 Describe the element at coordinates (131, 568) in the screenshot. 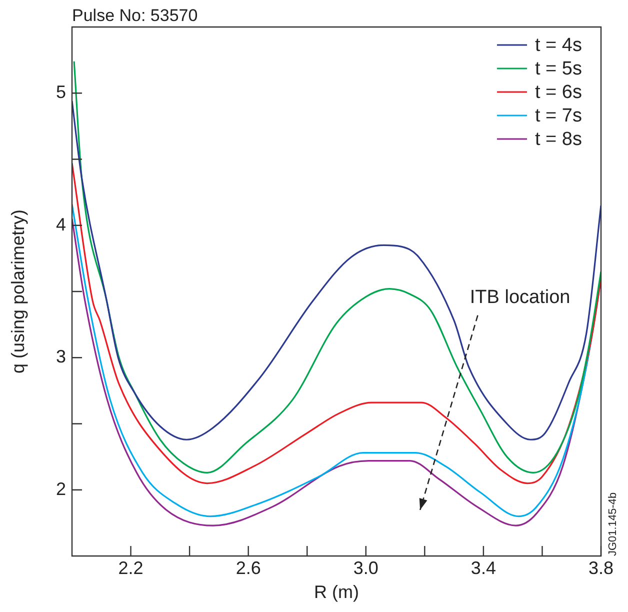

I see `x-tick-label: 2.2` at that location.